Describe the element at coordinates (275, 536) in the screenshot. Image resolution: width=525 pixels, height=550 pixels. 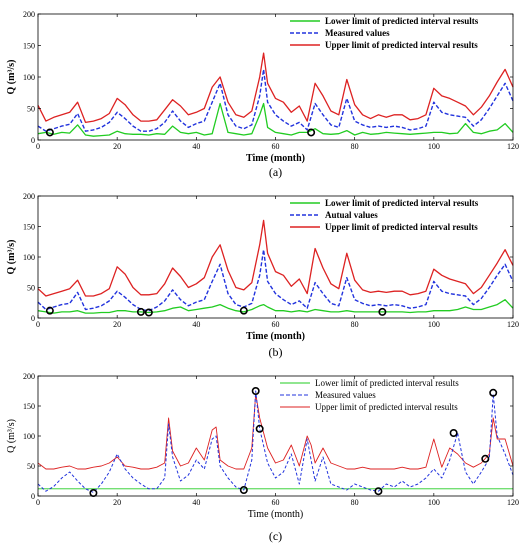
I see `panel-label: (c)` at that location.